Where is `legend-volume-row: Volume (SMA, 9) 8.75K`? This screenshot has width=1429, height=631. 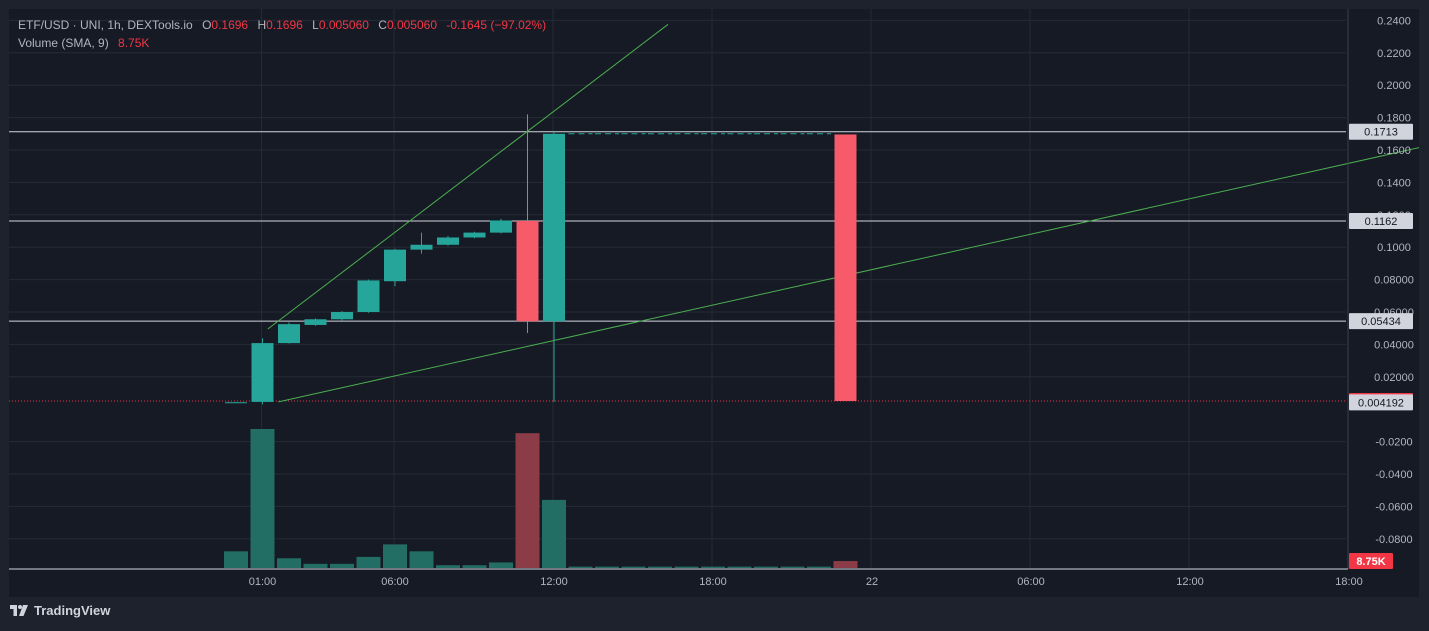 legend-volume-row: Volume (SMA, 9) 8.75K is located at coordinates (282, 43).